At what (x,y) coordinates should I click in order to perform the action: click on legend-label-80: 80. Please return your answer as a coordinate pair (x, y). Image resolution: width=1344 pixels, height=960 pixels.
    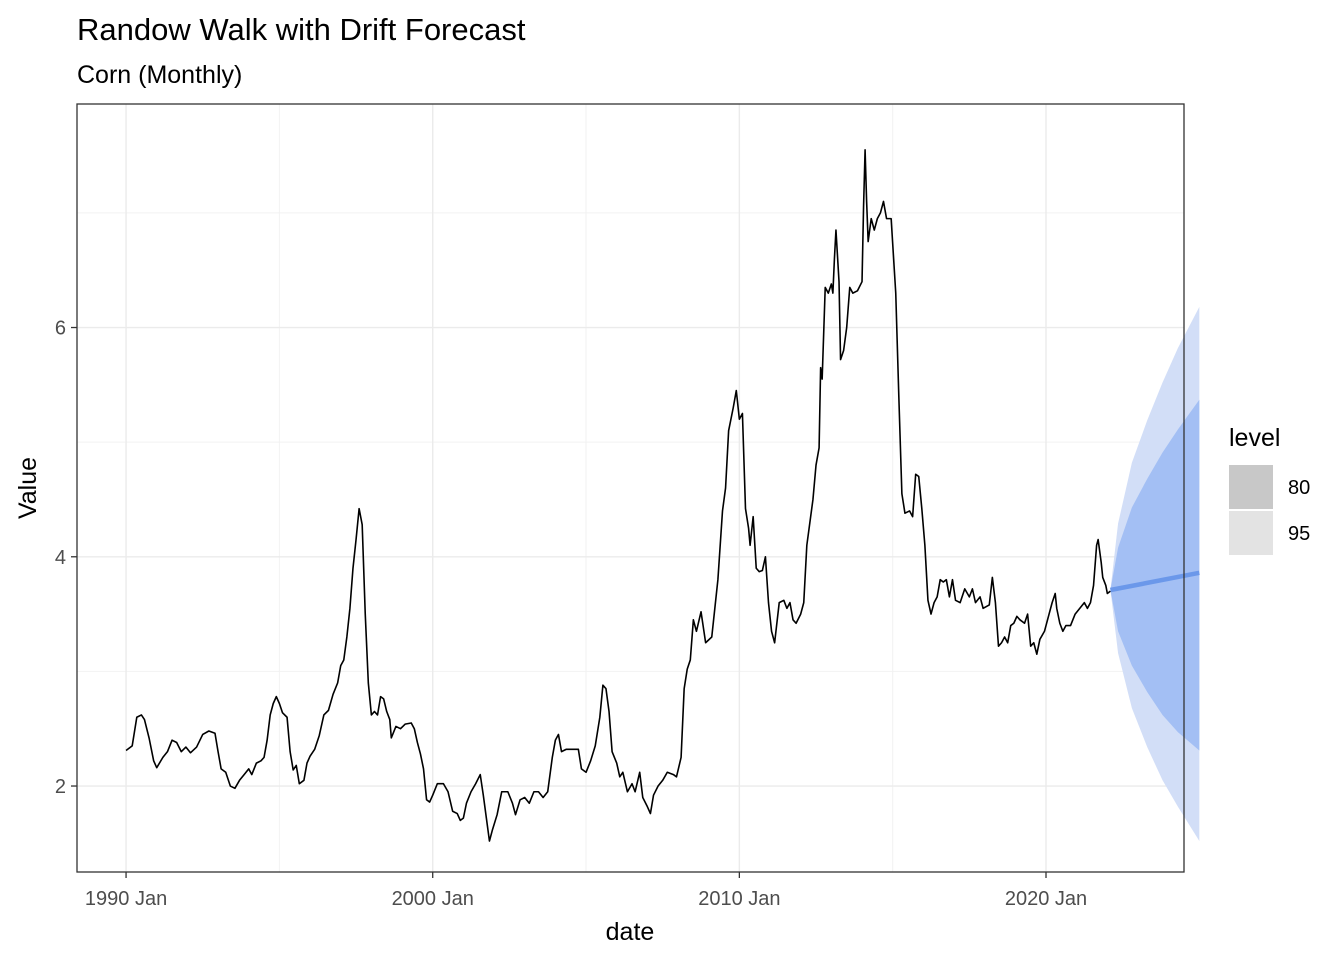
    Looking at the image, I should click on (1299, 488).